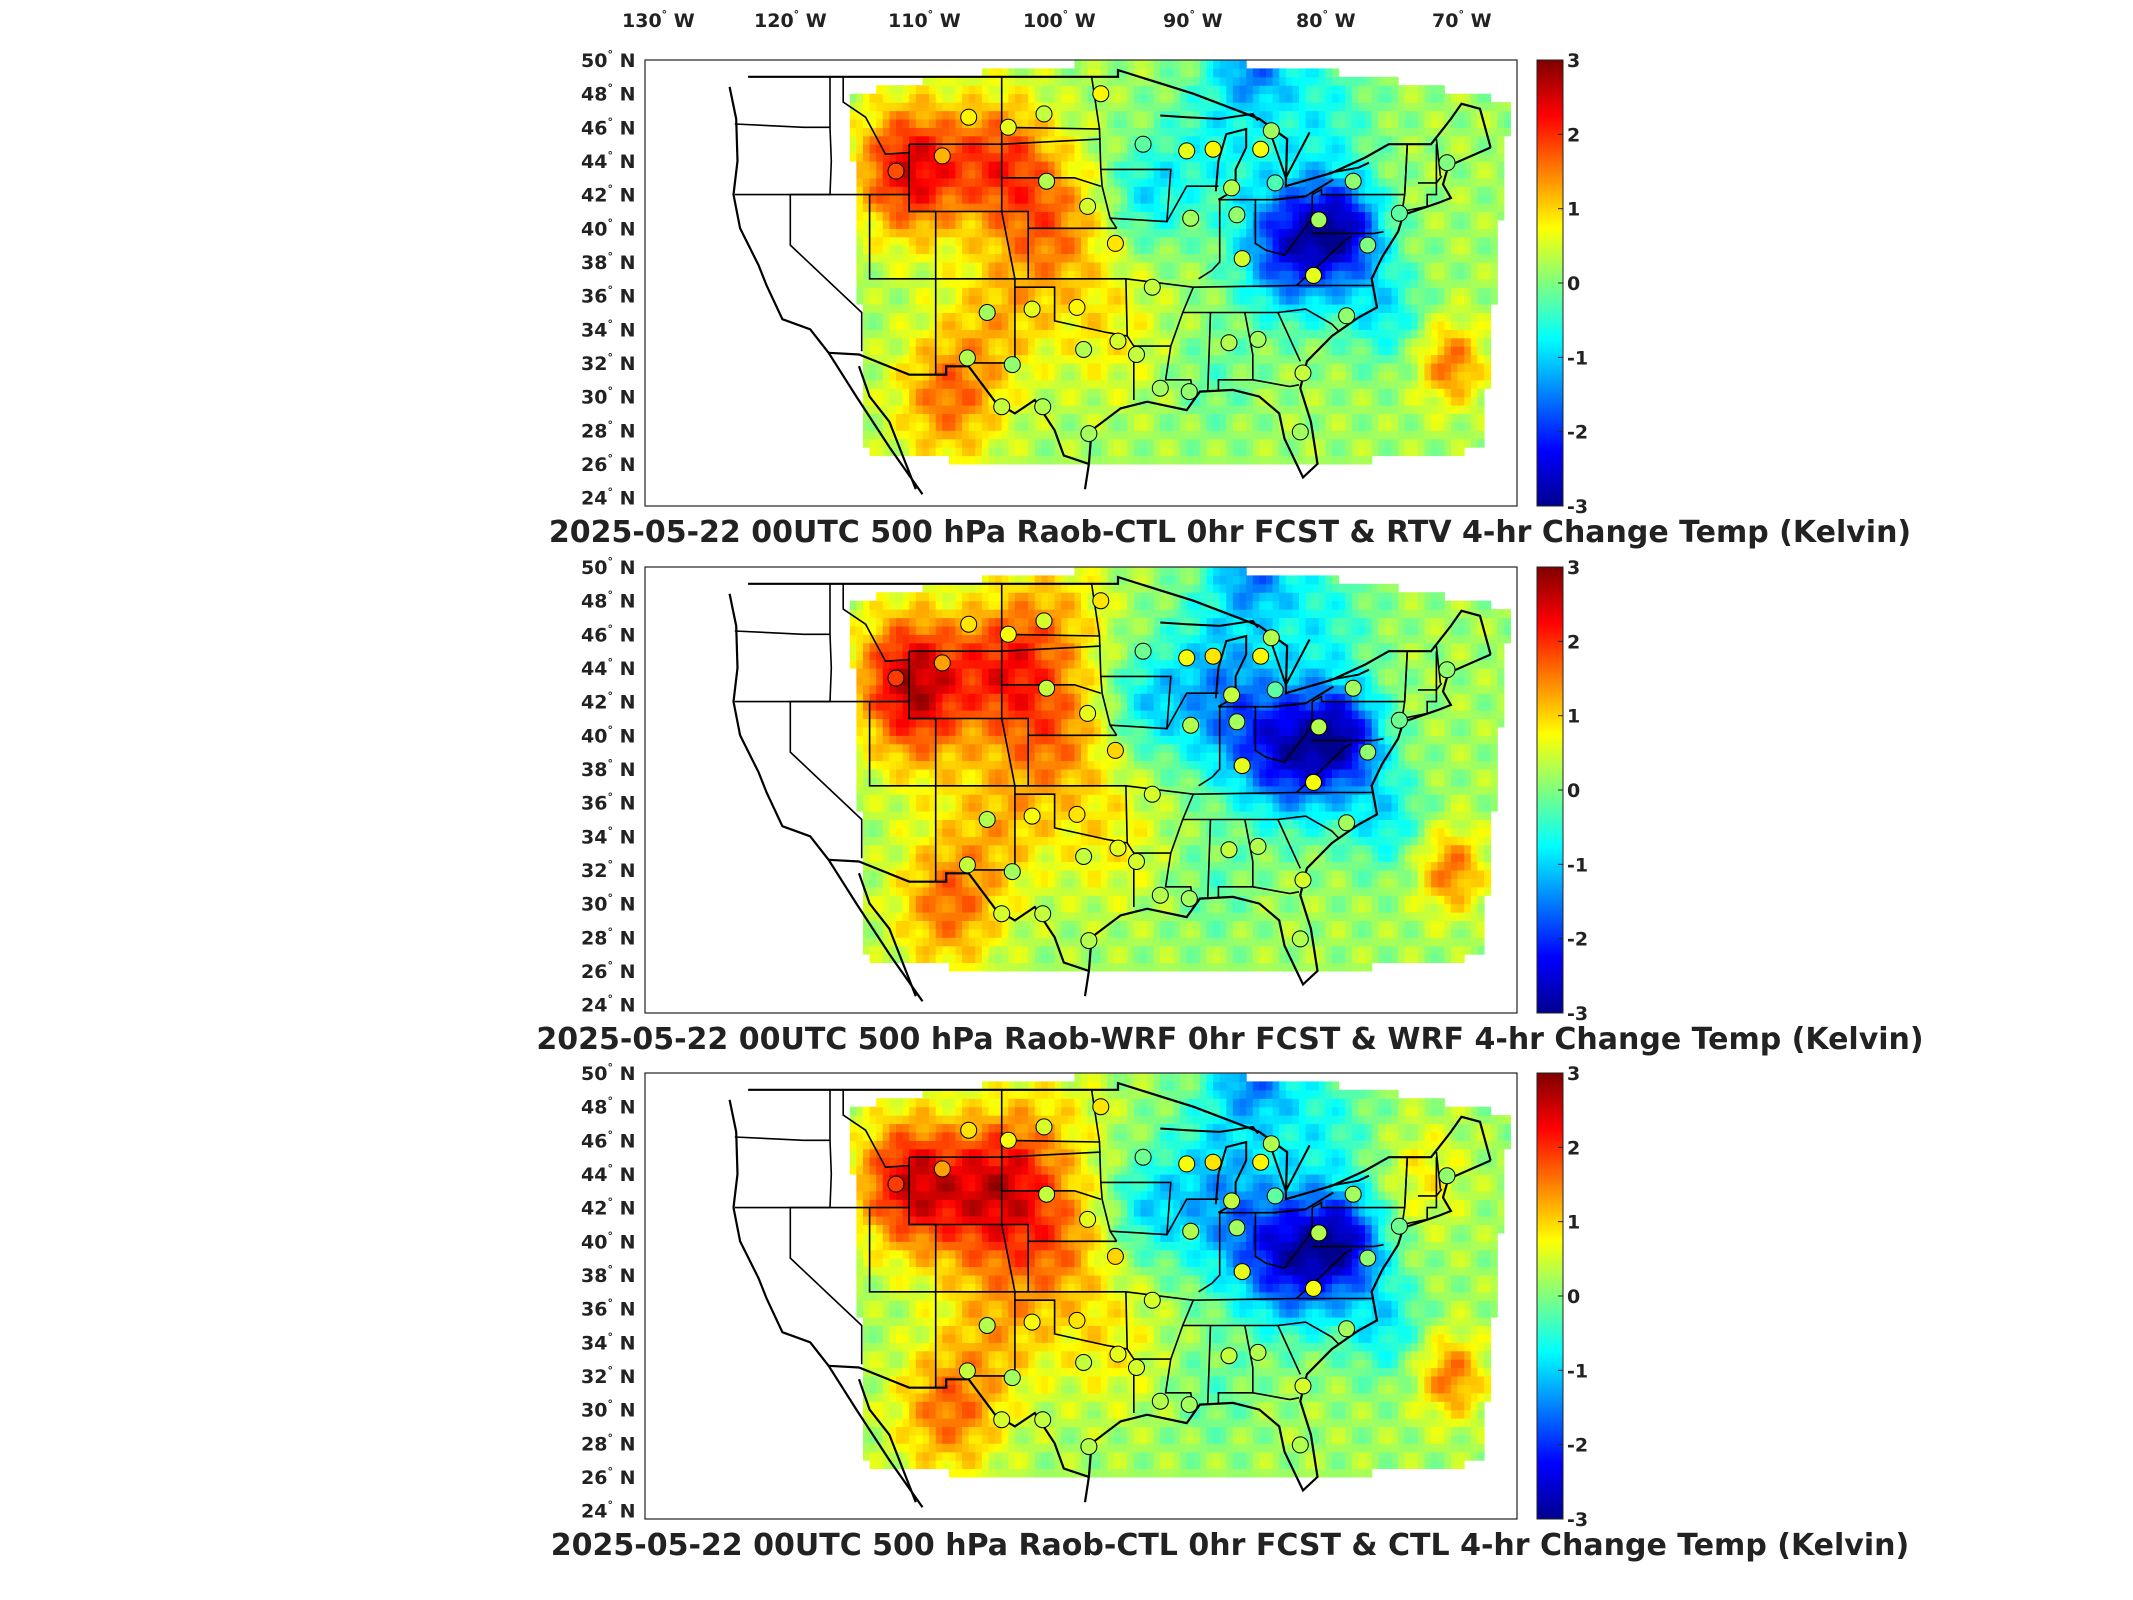 This screenshot has height=1600, width=2133. Describe the element at coordinates (1573, 61) in the screenshot. I see `colorbar-tick-label: 3` at that location.